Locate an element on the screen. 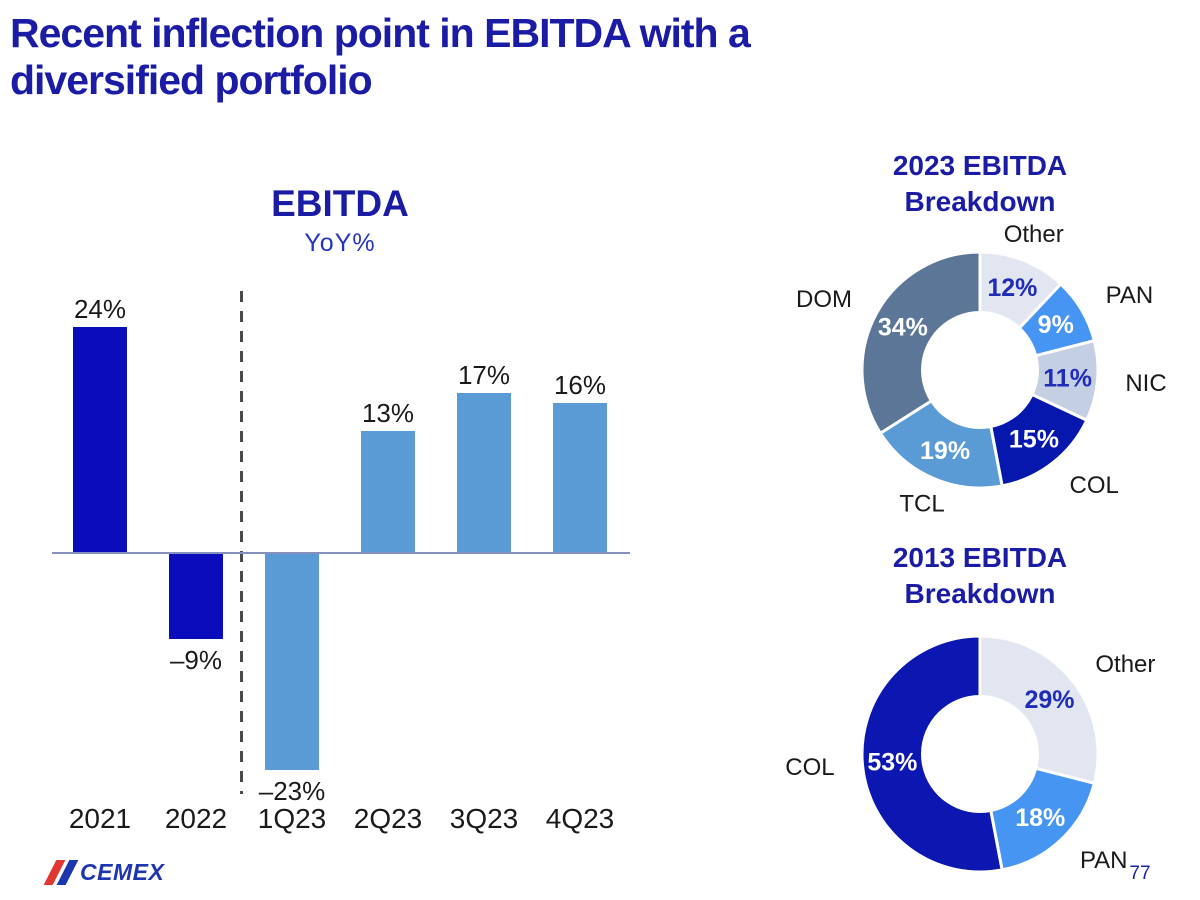 The image size is (1200, 900). donut-percent-label-COL: 15% is located at coordinates (1034, 440).